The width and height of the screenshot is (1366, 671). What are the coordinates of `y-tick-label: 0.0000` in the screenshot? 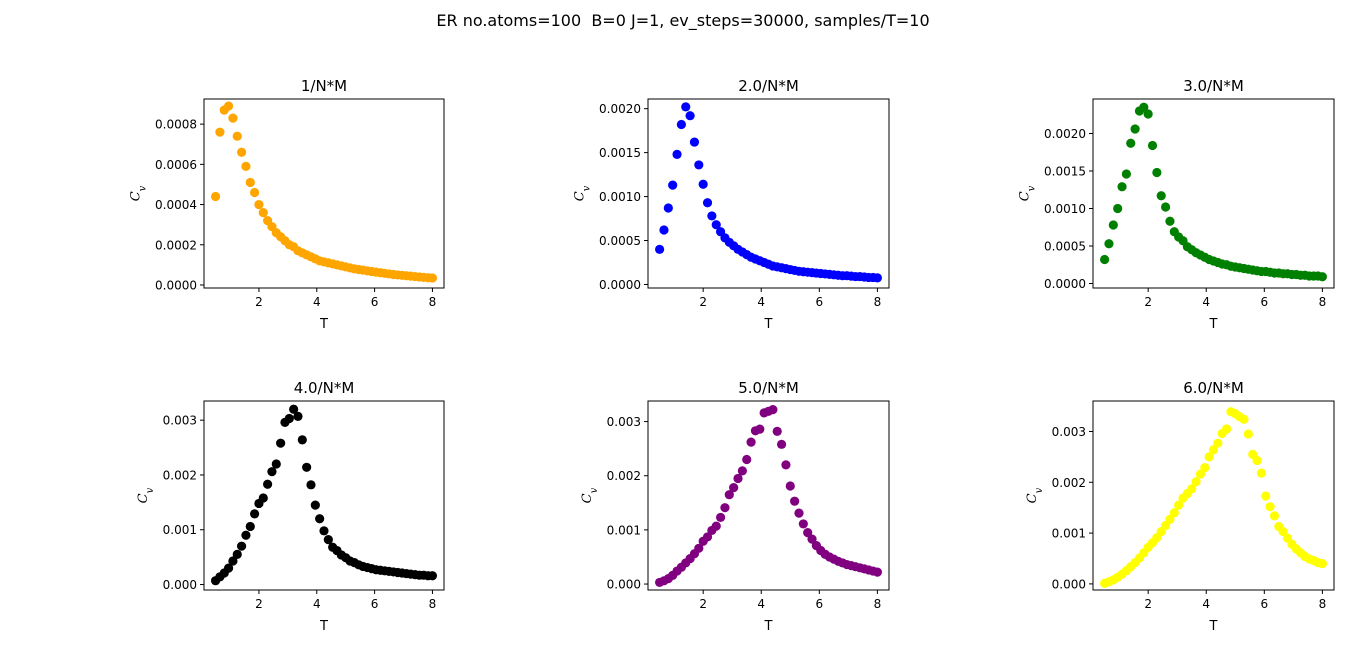 It's located at (176, 285).